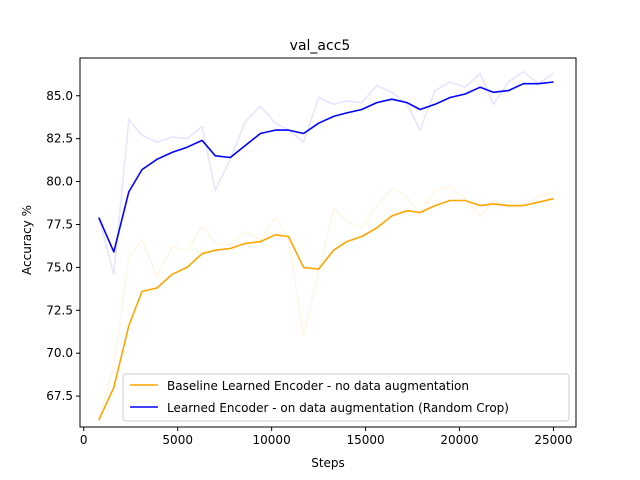 This screenshot has width=640, height=480. I want to click on y-tick-label: 80.0, so click(59, 182).